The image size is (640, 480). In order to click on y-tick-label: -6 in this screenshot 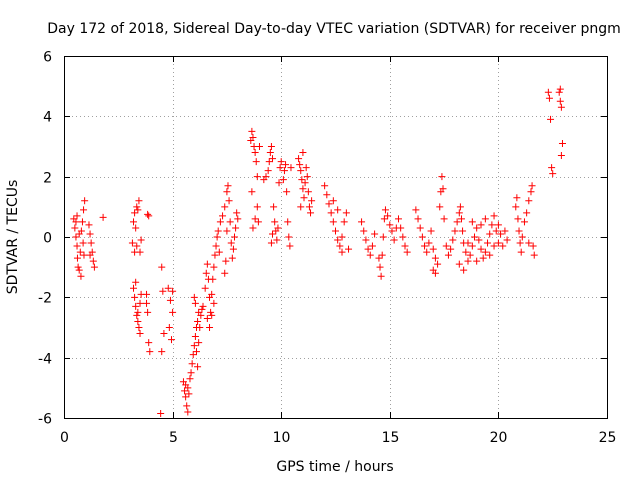, I will do `click(45, 420)`.